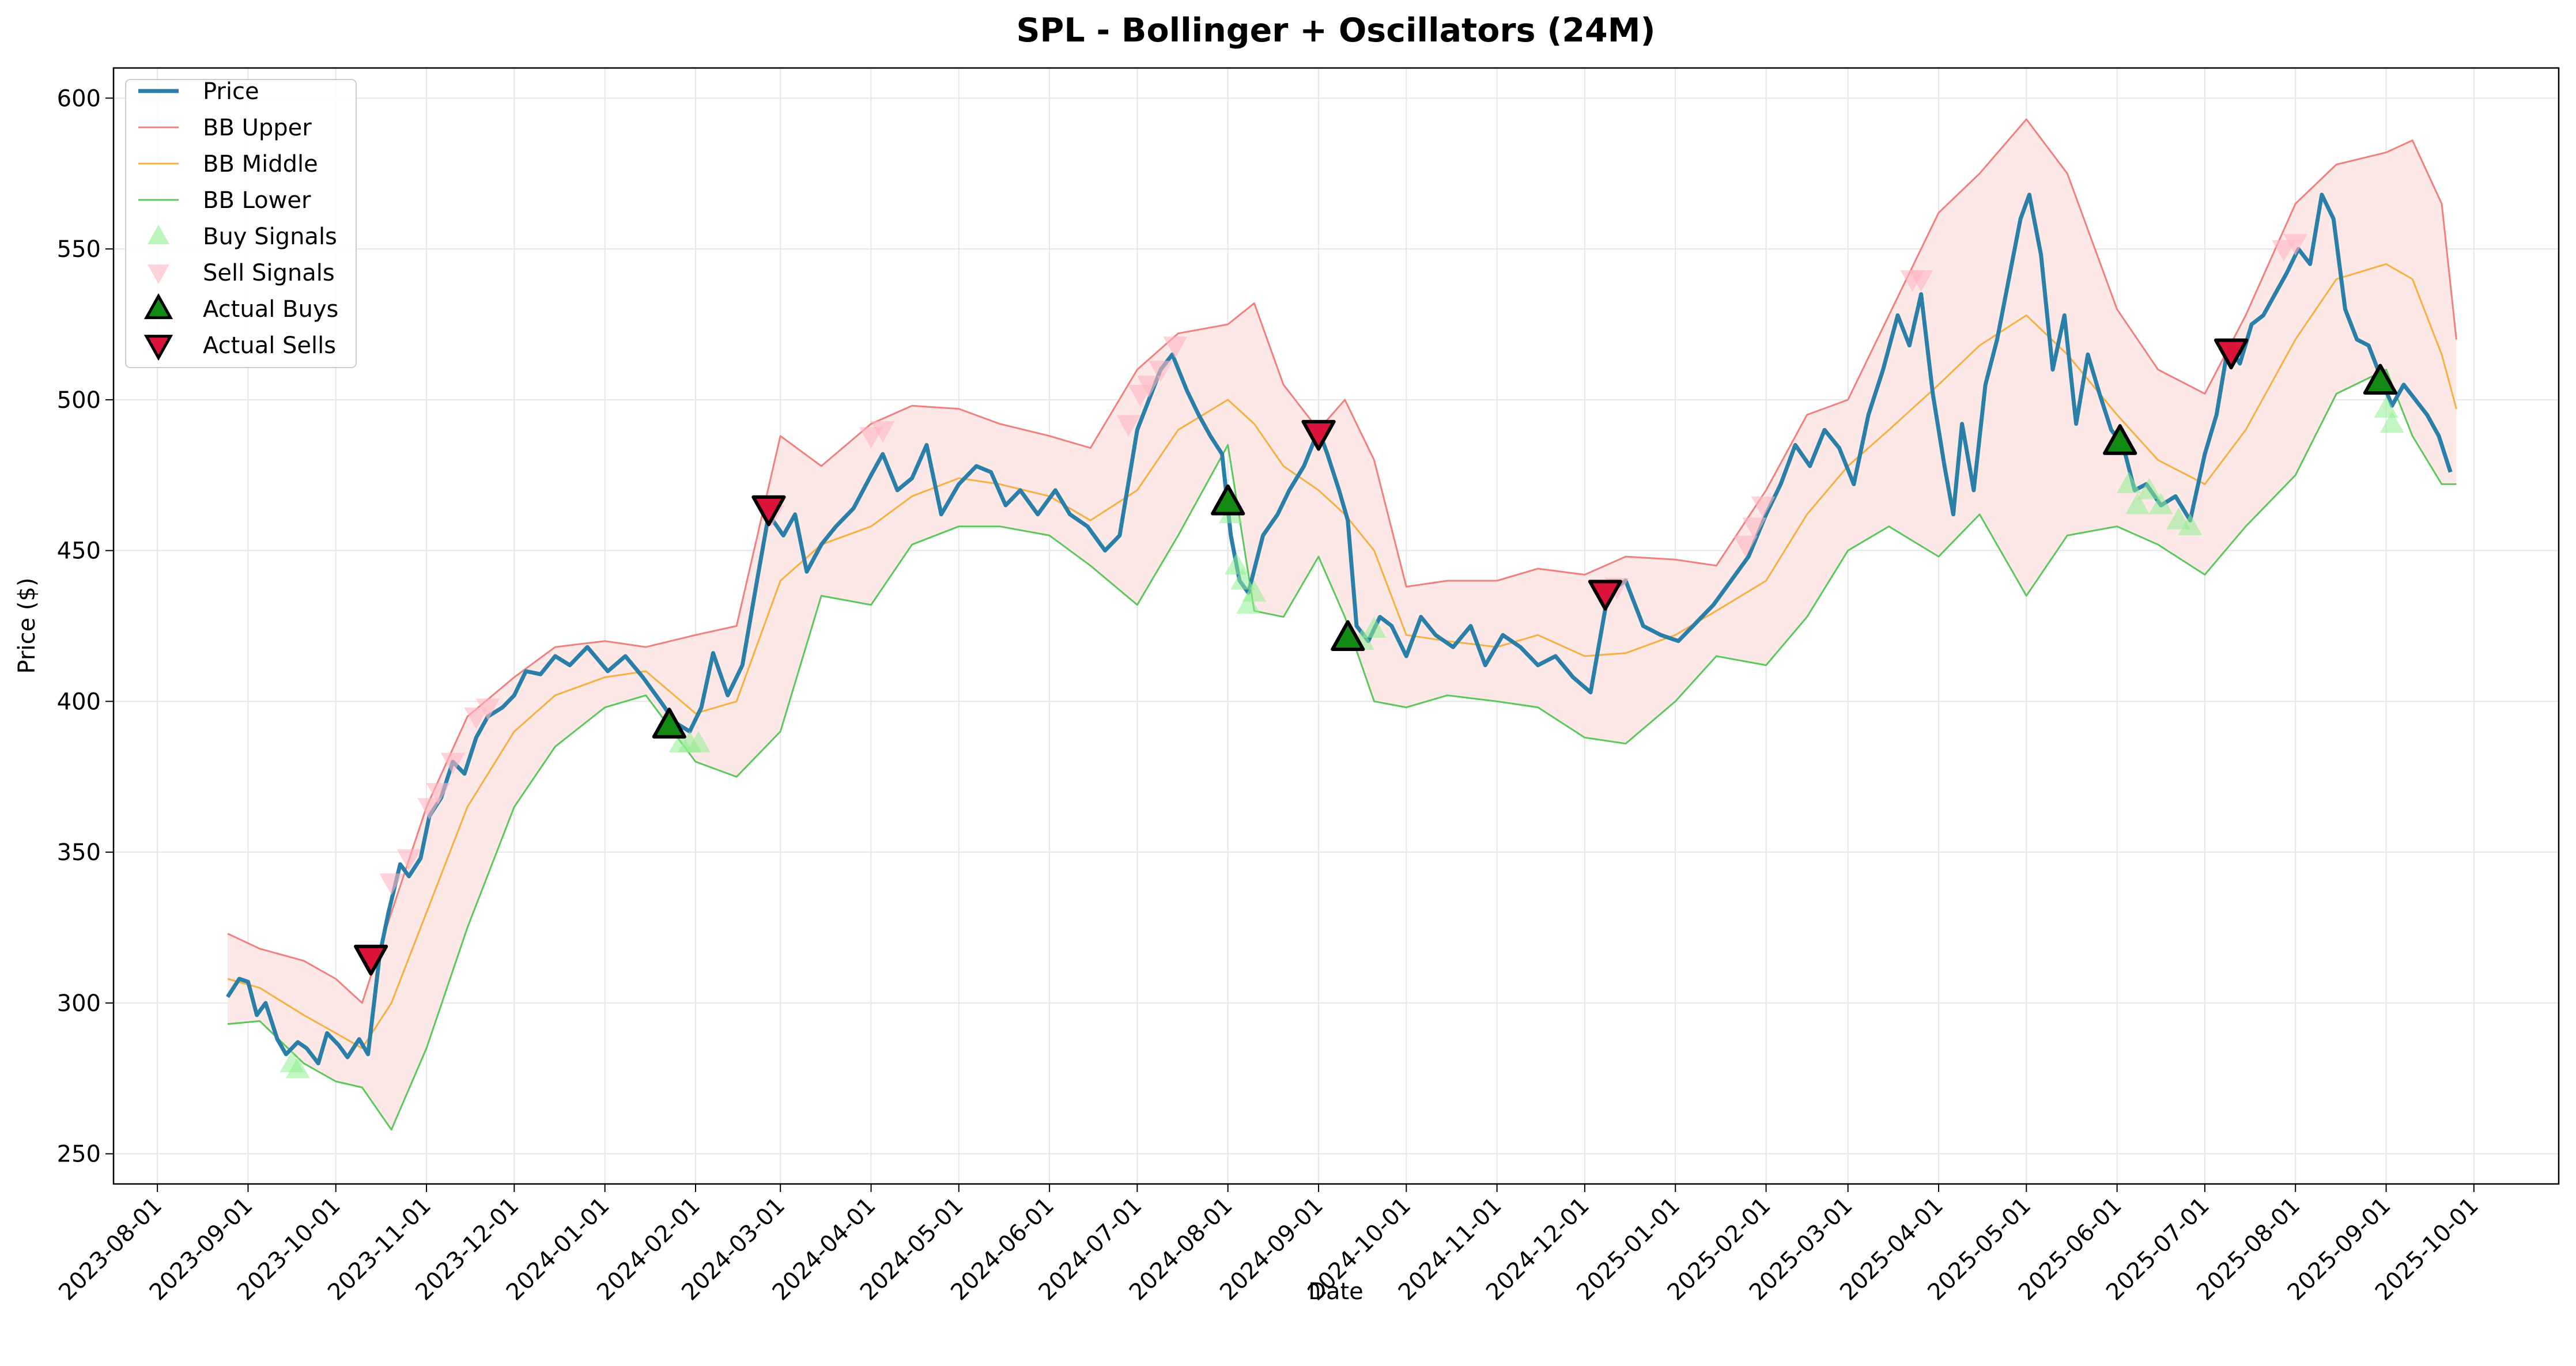 The height and width of the screenshot is (1366, 2576). I want to click on legend-label: Actual Buys, so click(270, 309).